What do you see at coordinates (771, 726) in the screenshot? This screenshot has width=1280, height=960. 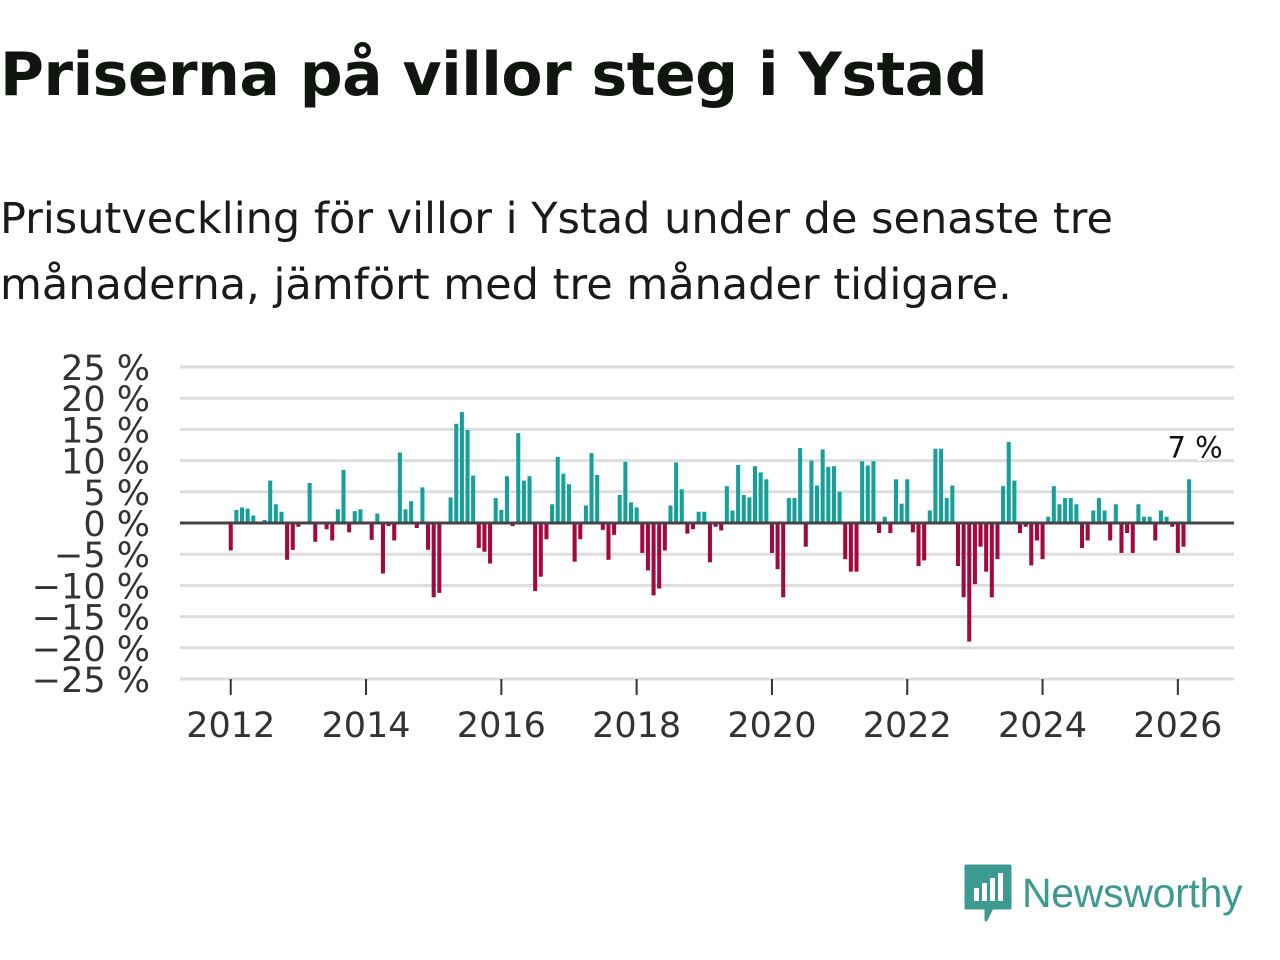 I see `x-tick-label: 2020` at bounding box center [771, 726].